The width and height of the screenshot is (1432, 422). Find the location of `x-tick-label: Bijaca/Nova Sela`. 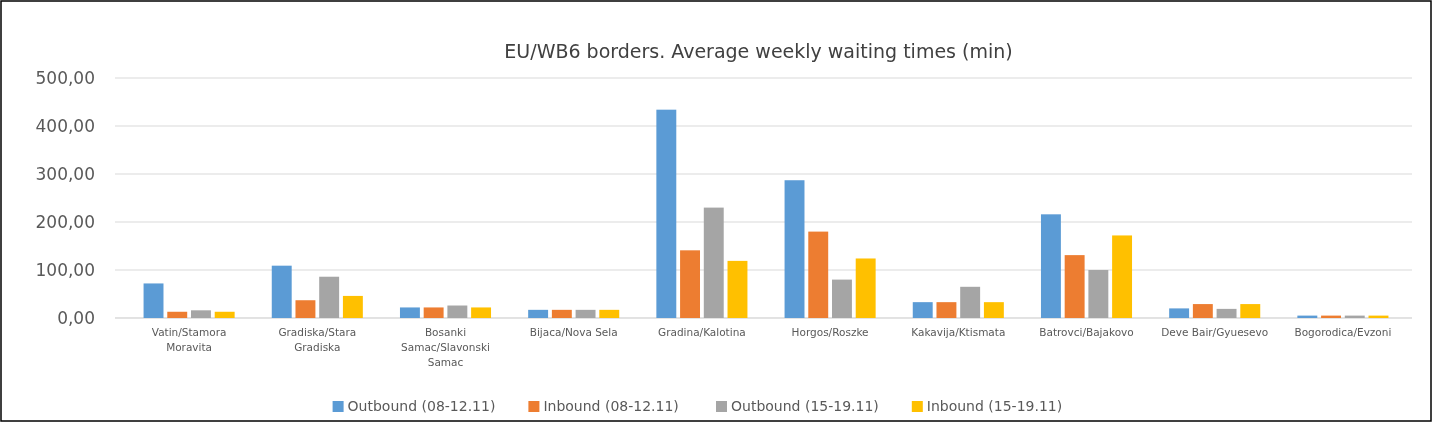

x-tick-label: Bijaca/Nova Sela is located at coordinates (573, 332).